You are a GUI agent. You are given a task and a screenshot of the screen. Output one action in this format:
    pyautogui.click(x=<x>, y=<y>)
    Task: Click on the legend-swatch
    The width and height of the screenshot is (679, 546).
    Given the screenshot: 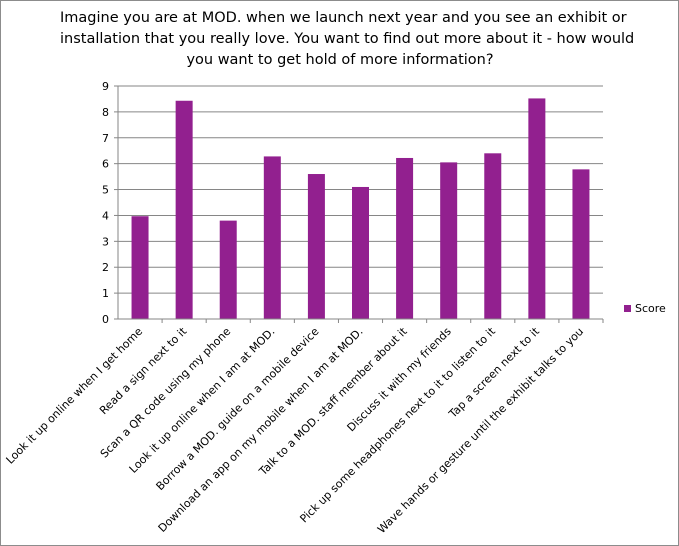 What is the action you would take?
    pyautogui.click(x=627, y=308)
    